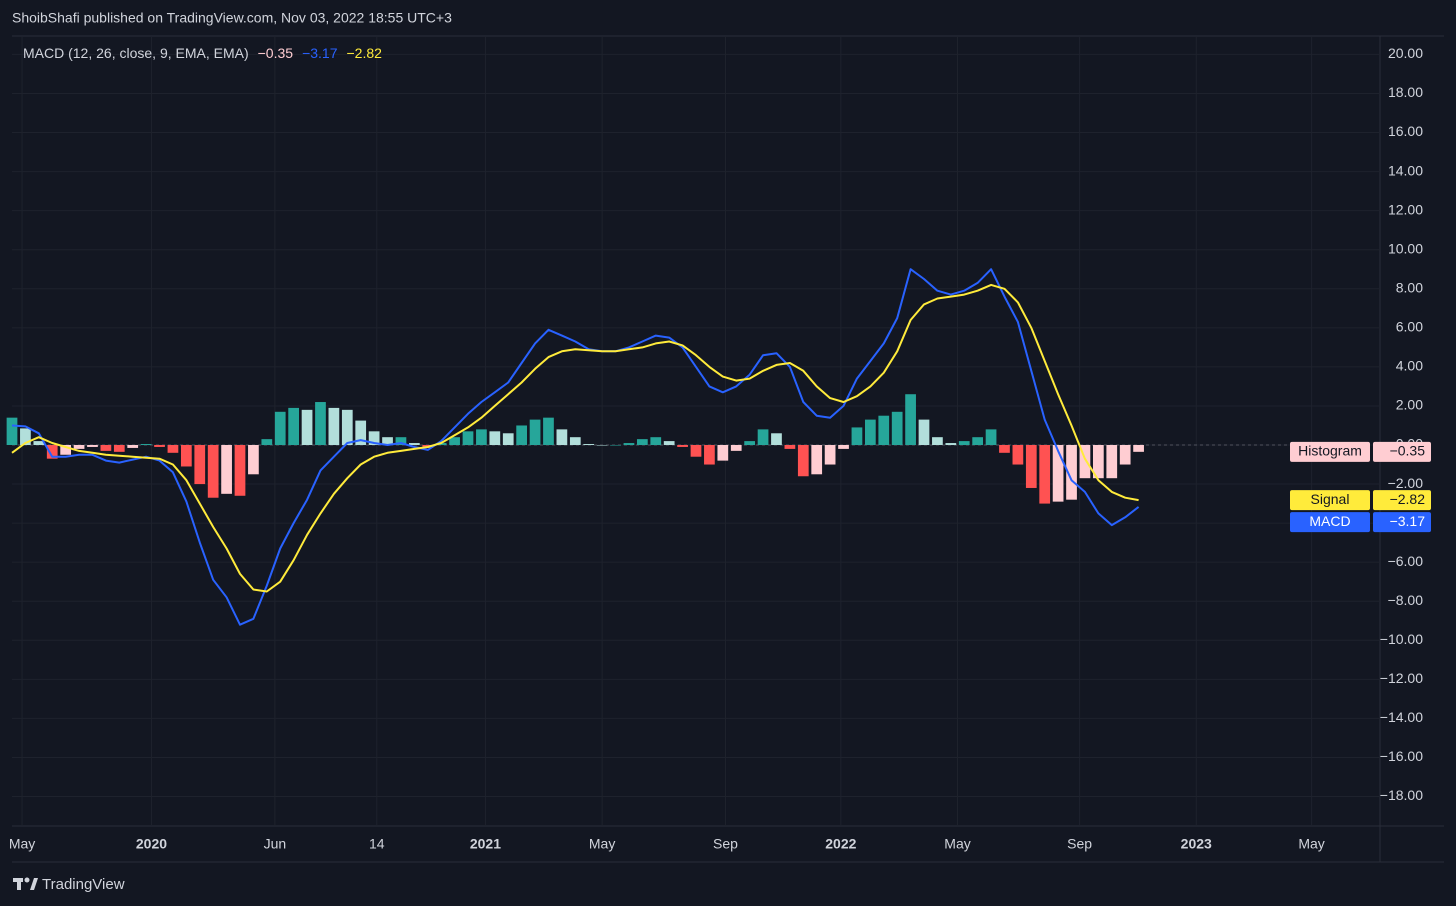  What do you see at coordinates (485, 844) in the screenshot?
I see `x-tick-label: 2021` at bounding box center [485, 844].